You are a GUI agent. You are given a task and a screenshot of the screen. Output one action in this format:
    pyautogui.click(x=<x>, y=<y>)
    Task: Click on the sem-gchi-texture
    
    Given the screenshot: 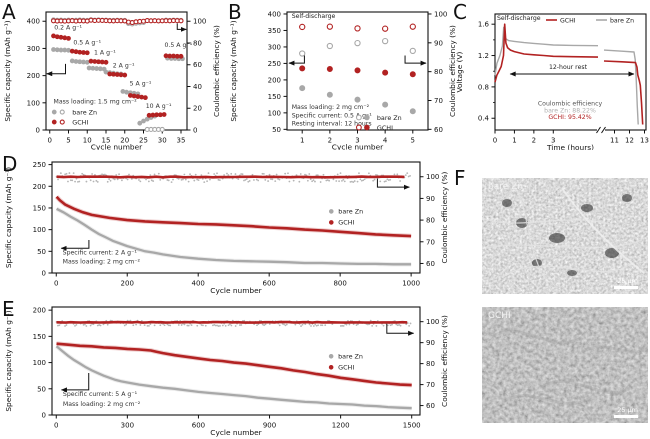 What is the action you would take?
    pyautogui.click(x=565, y=365)
    